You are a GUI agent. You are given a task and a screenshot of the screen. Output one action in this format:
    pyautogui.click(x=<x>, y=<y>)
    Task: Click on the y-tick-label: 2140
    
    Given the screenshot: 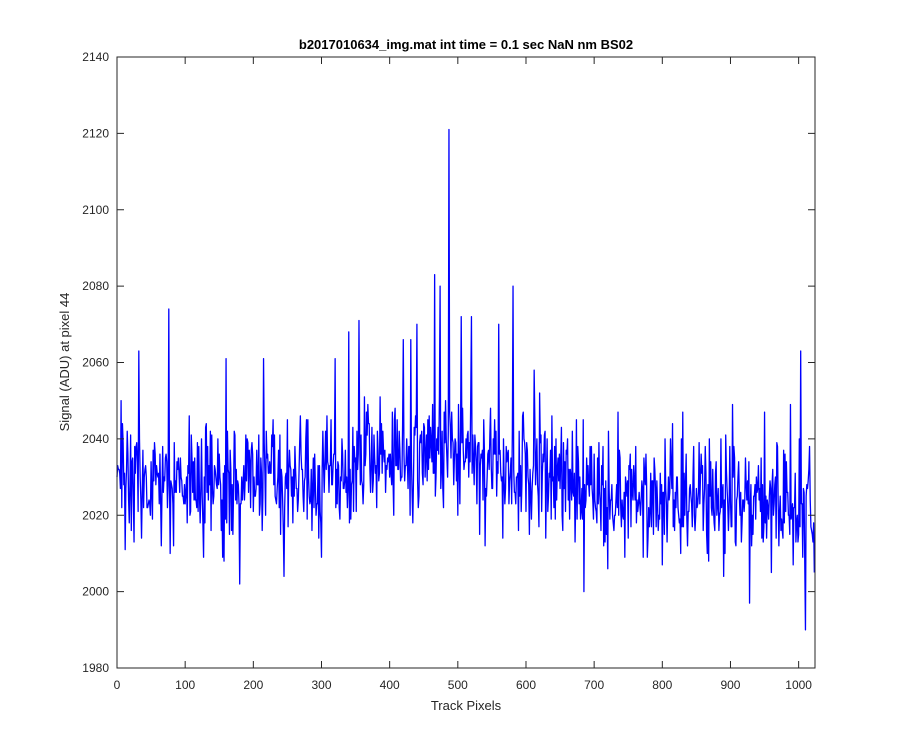 What is the action you would take?
    pyautogui.click(x=95, y=57)
    